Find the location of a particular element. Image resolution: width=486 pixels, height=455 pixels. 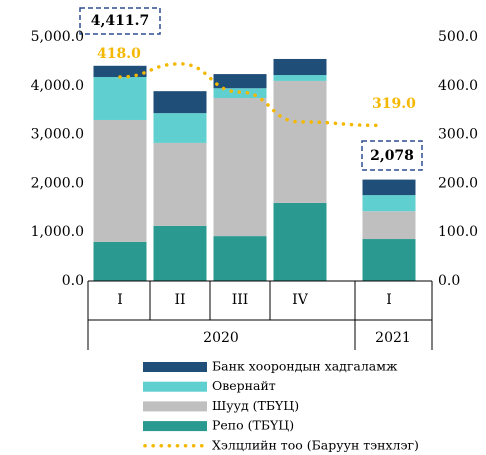

x-tick-label: III is located at coordinates (240, 300).